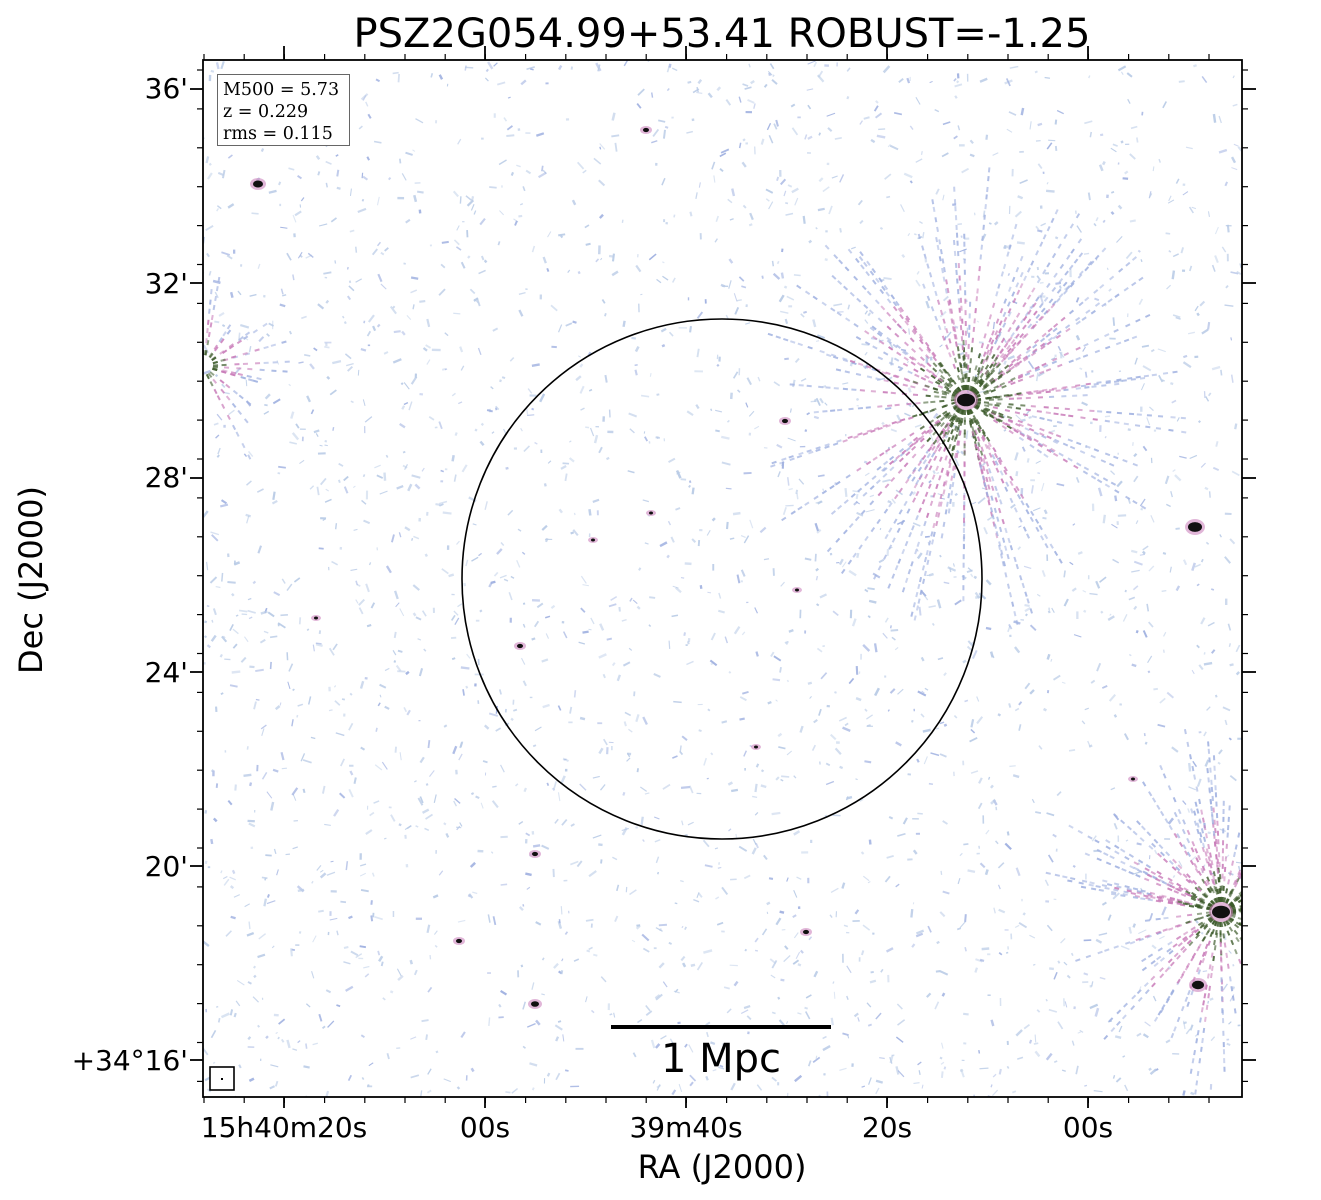 The width and height of the screenshot is (1321, 1200). Describe the element at coordinates (130, 1060) in the screenshot. I see `y-tick-label: +34°16'` at that location.